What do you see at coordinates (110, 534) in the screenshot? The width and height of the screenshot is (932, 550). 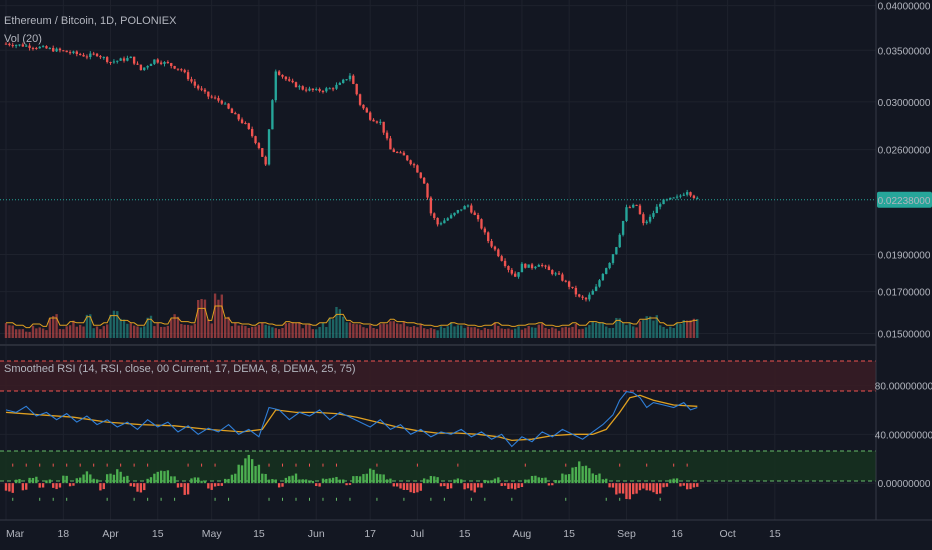 I see `time-tick-label: Apr` at bounding box center [110, 534].